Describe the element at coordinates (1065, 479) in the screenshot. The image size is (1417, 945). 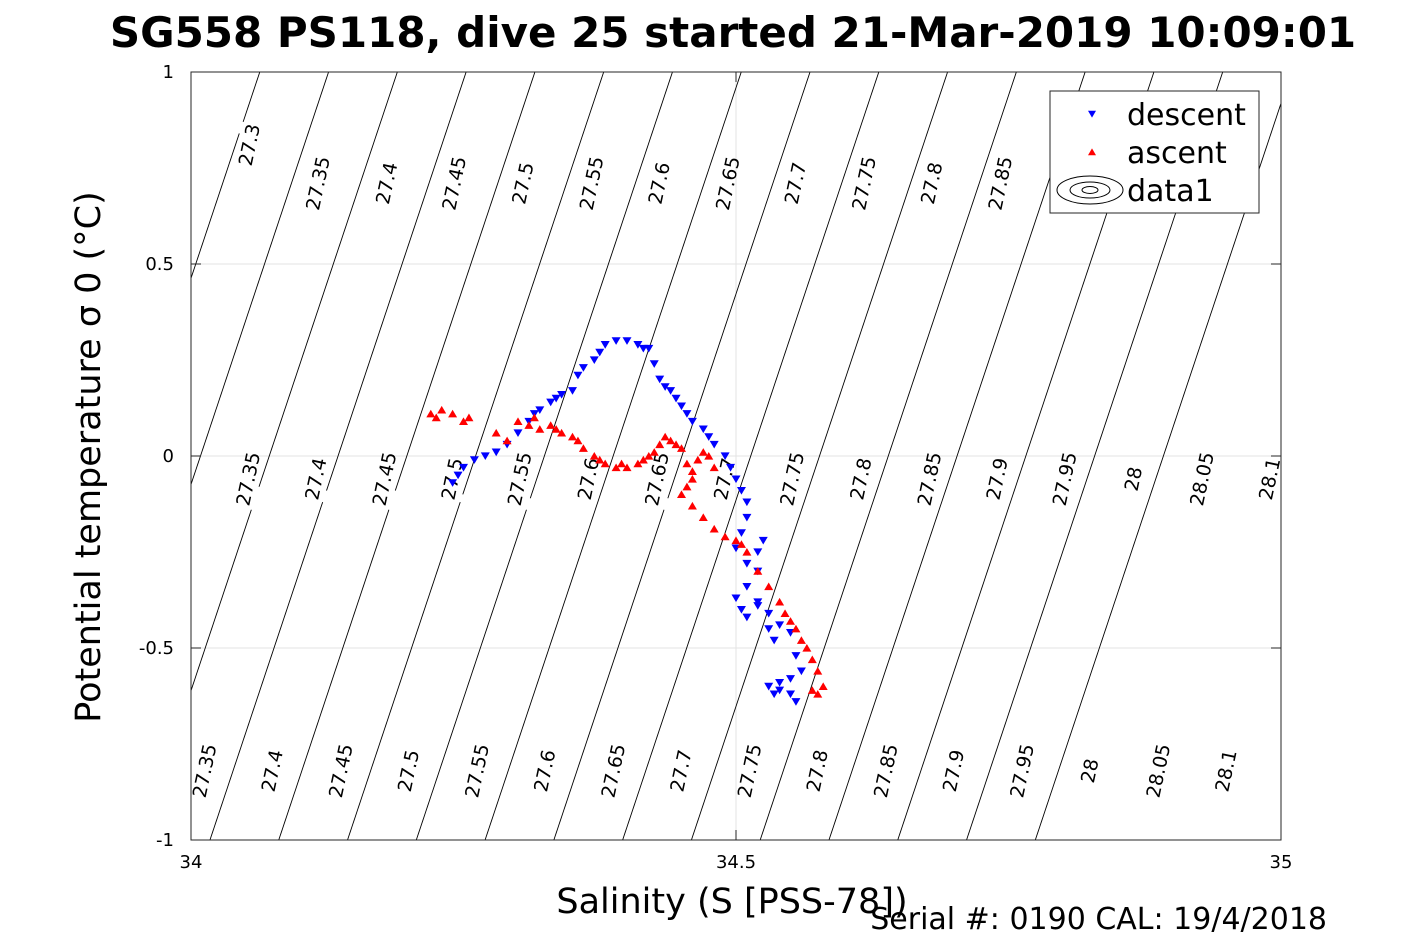
I see `contour-label: 27.95` at that location.